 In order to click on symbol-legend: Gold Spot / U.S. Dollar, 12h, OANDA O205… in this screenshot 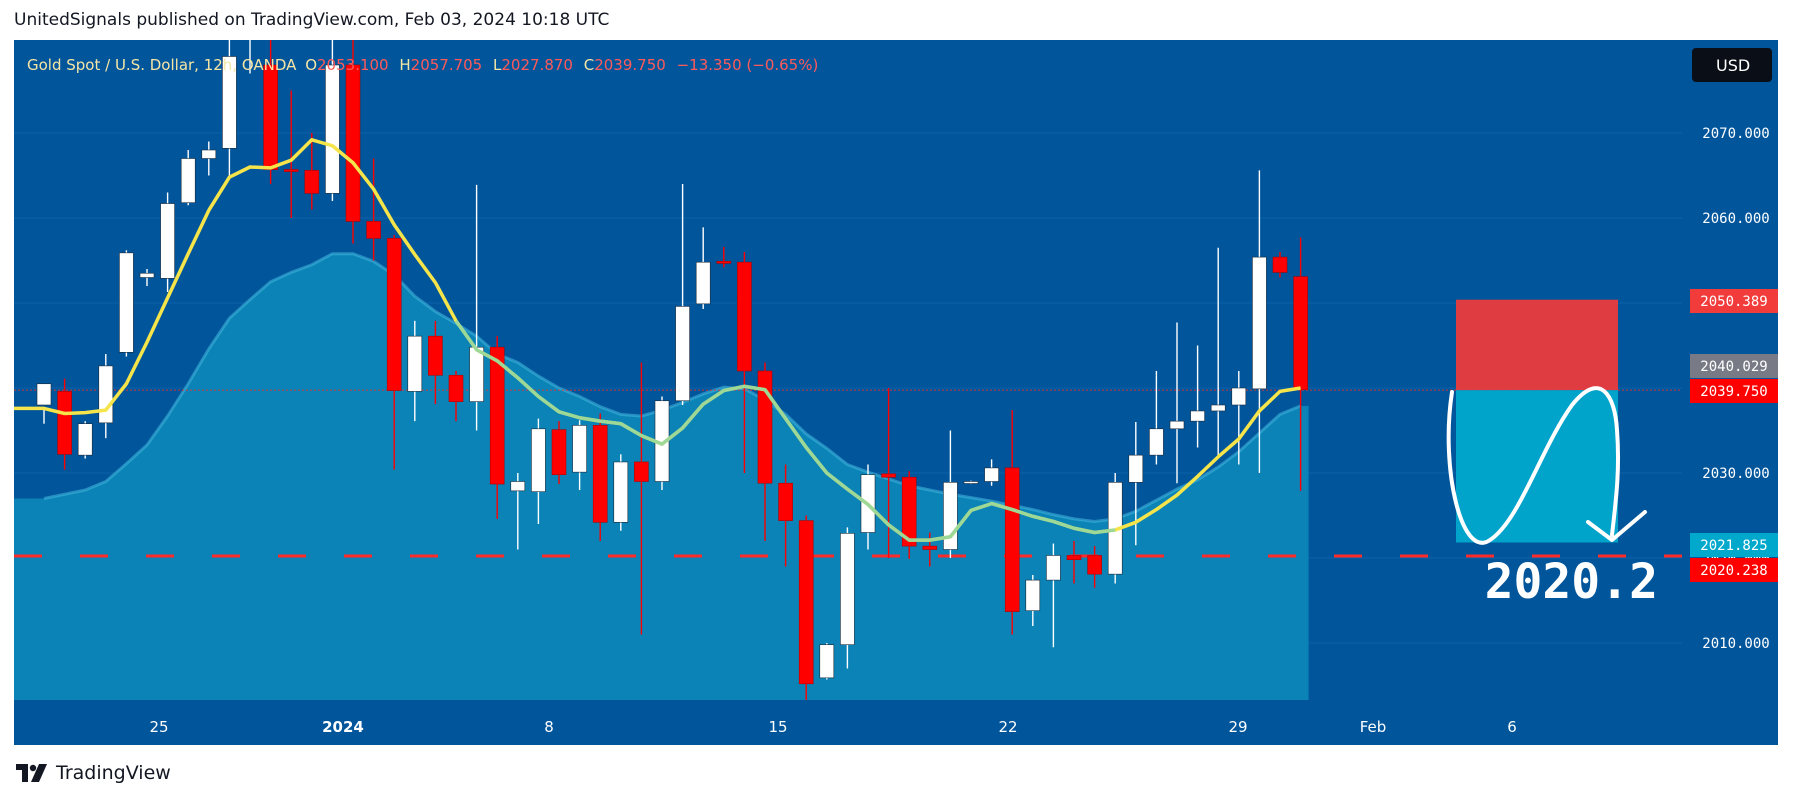, I will do `click(422, 65)`.